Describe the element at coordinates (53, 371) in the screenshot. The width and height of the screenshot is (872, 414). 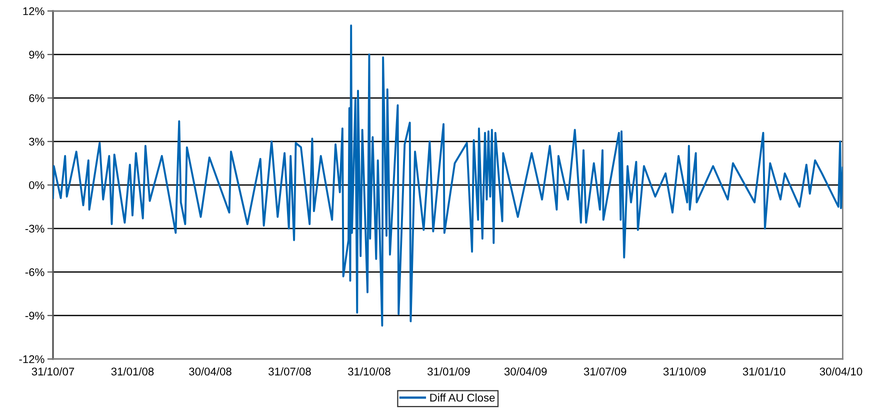
I see `x-tick-label: 31/10/07` at that location.